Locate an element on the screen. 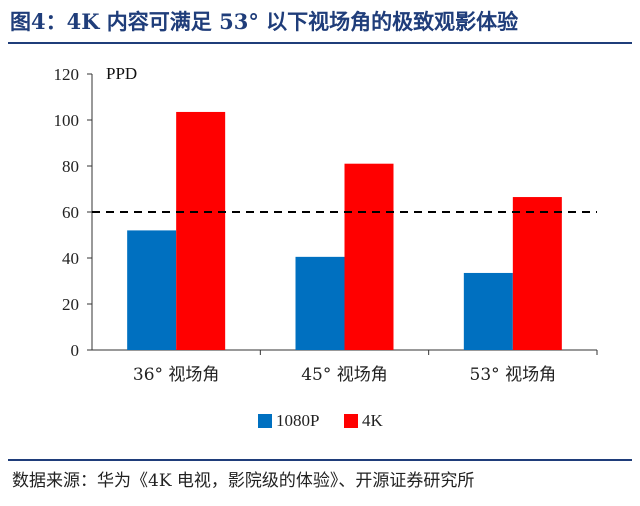 This screenshot has height=506, width=640. legend-swatch-4k is located at coordinates (351, 421).